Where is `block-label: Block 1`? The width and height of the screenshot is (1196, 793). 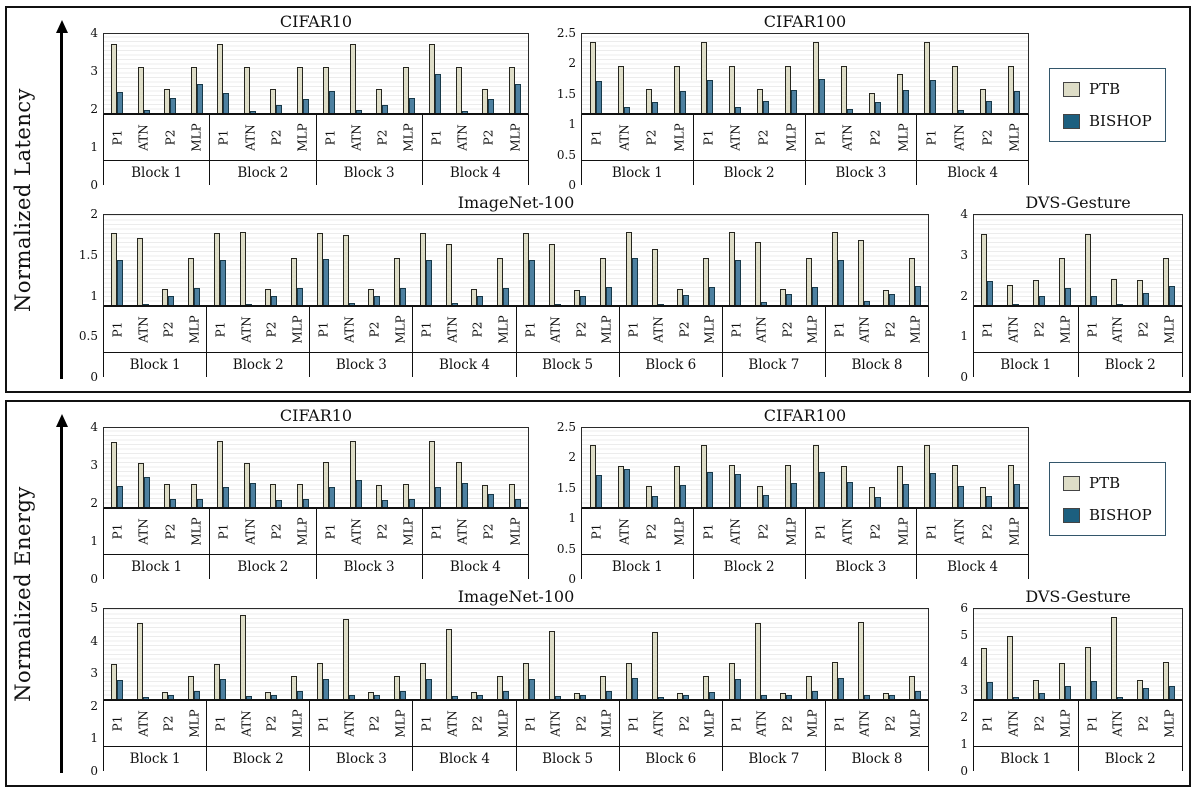
block-label: Block 1 is located at coordinates (1026, 759).